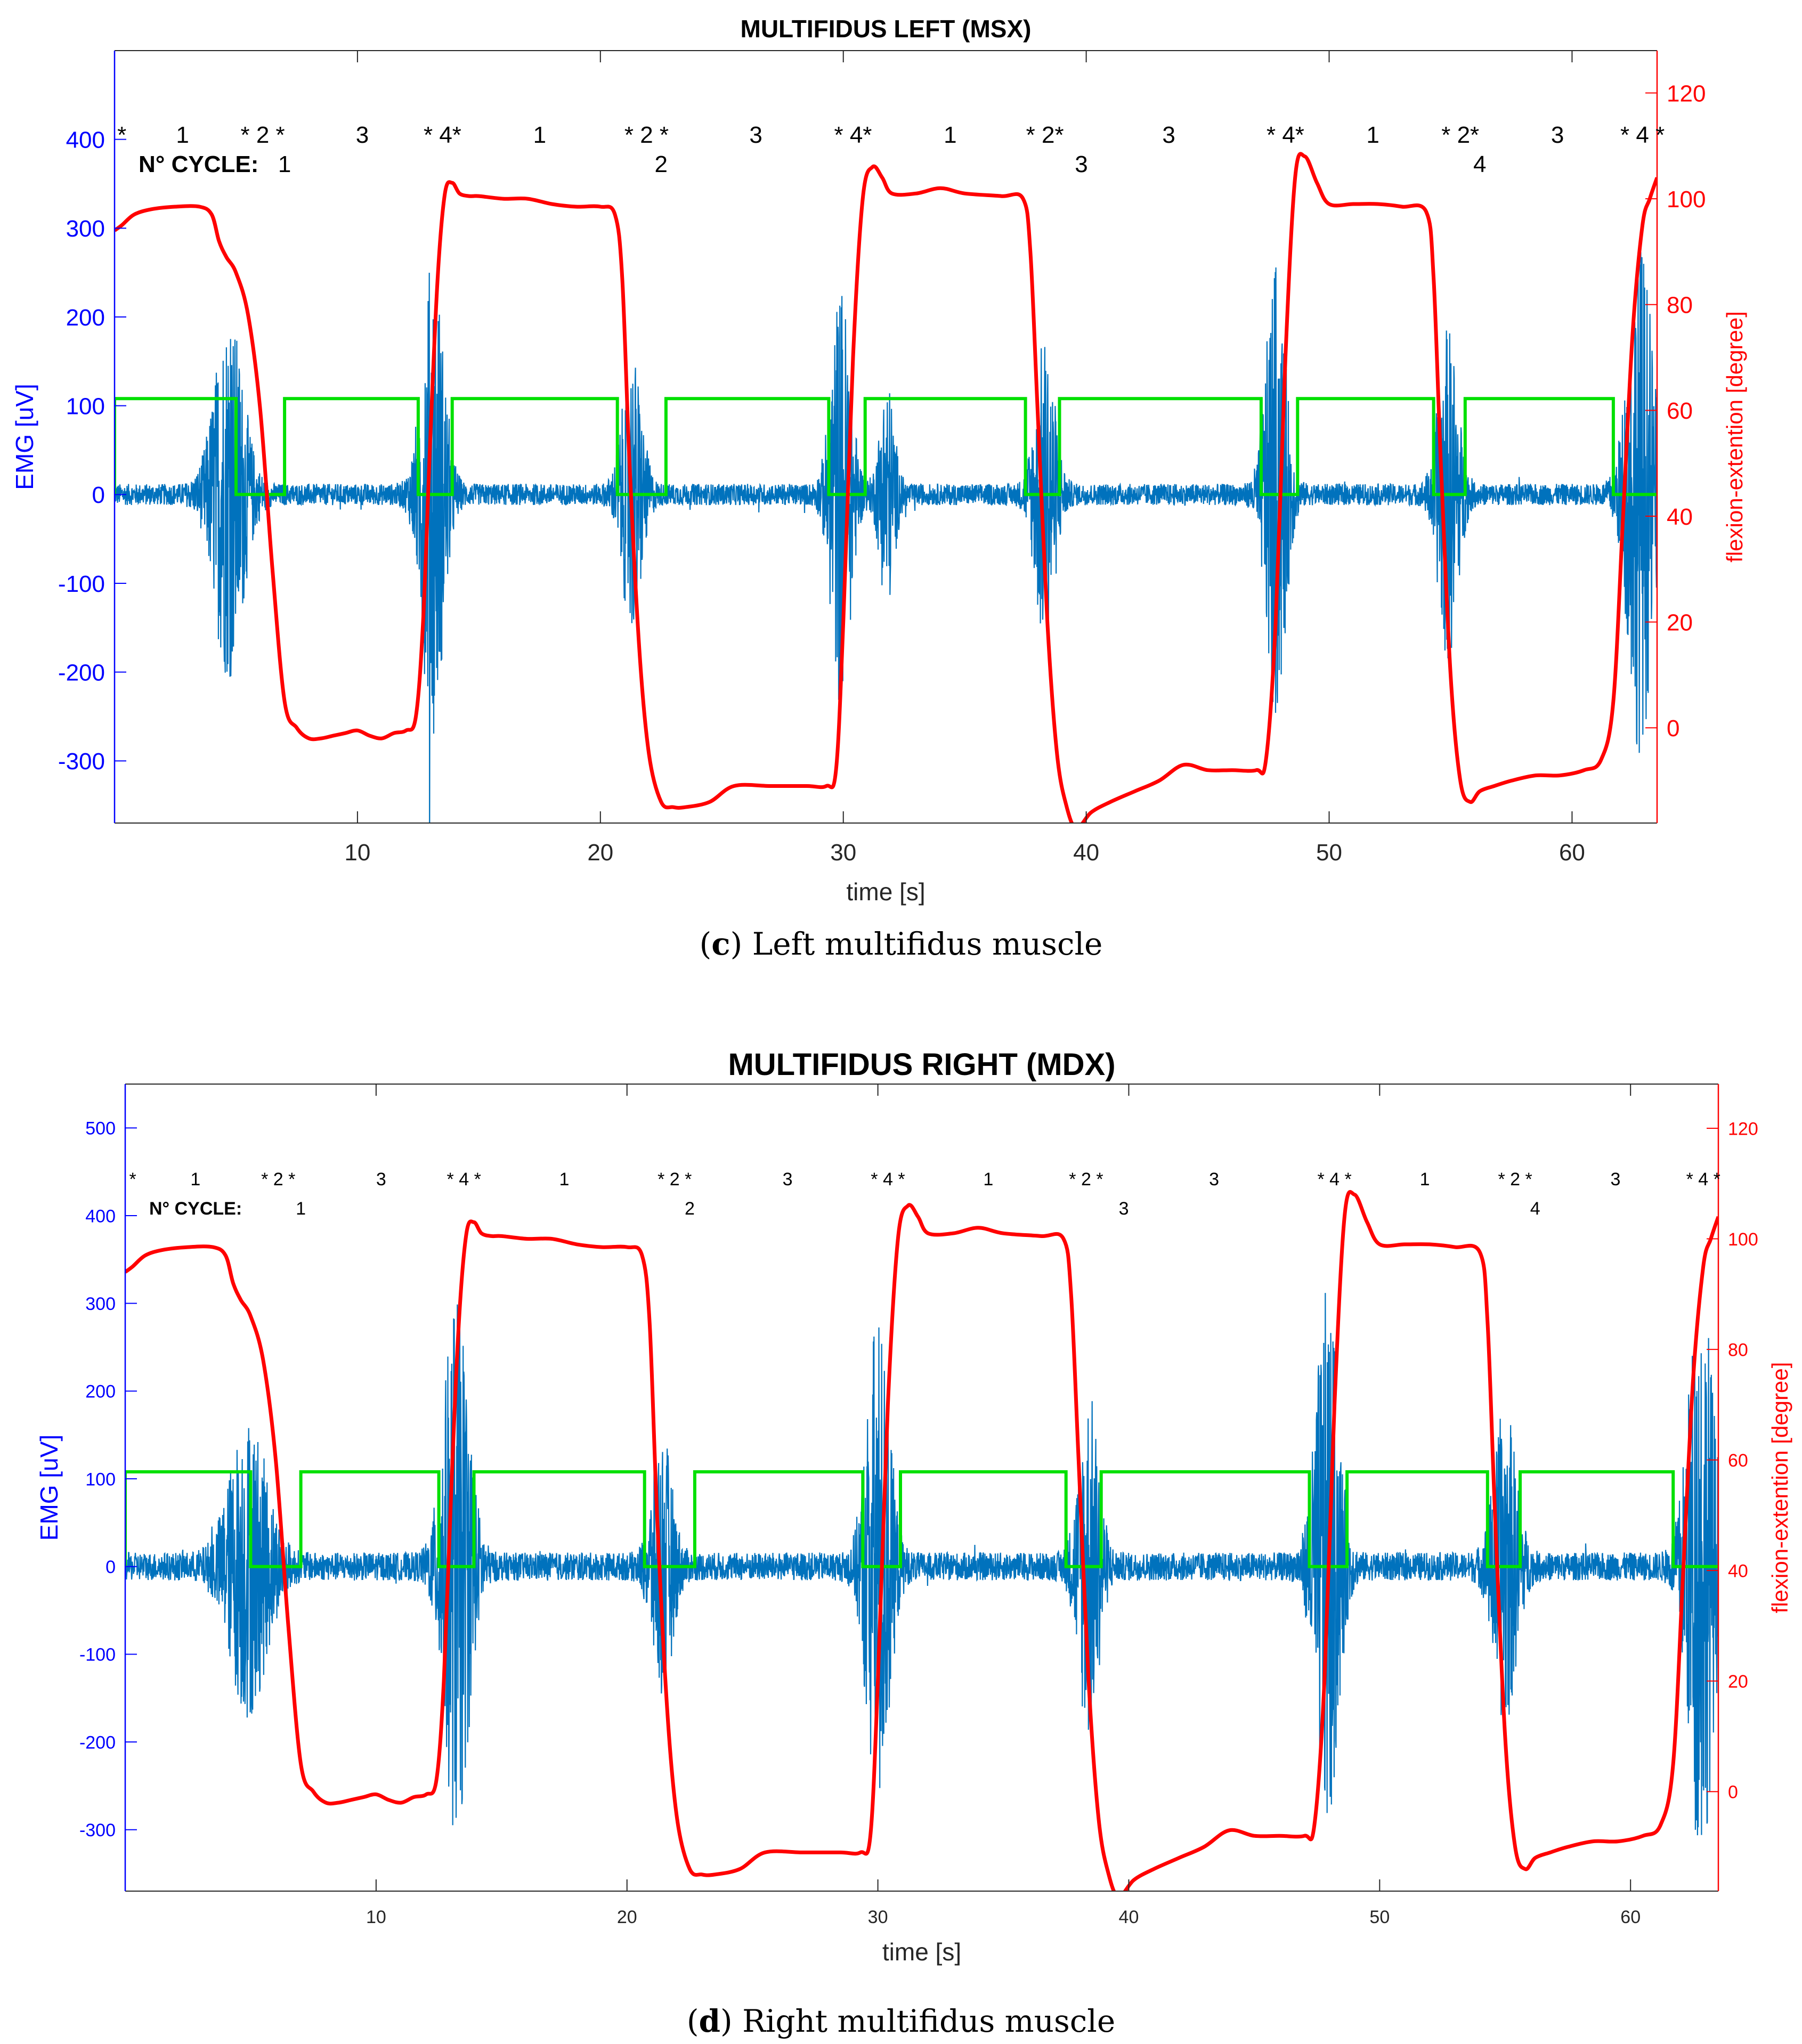  I want to click on chart-title: MULTIFIDUS RIGHT (MDX), so click(921, 1064).